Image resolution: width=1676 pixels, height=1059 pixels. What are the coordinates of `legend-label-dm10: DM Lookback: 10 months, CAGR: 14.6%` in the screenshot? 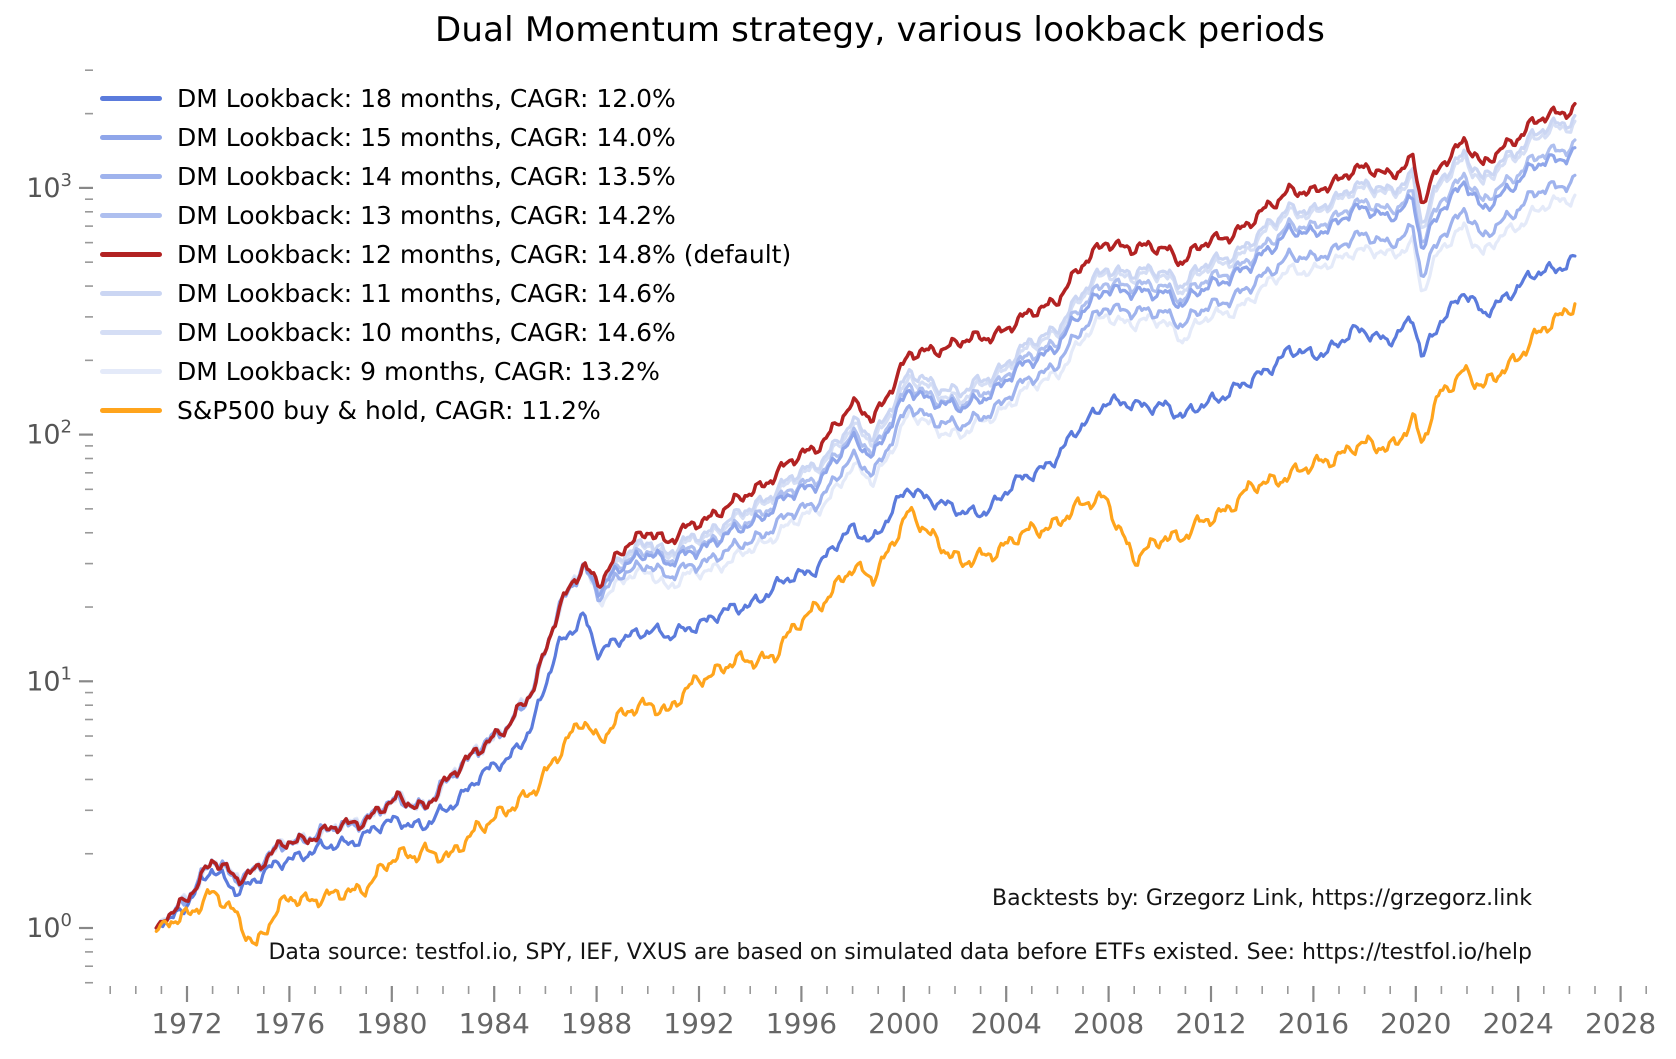 It's located at (426, 332).